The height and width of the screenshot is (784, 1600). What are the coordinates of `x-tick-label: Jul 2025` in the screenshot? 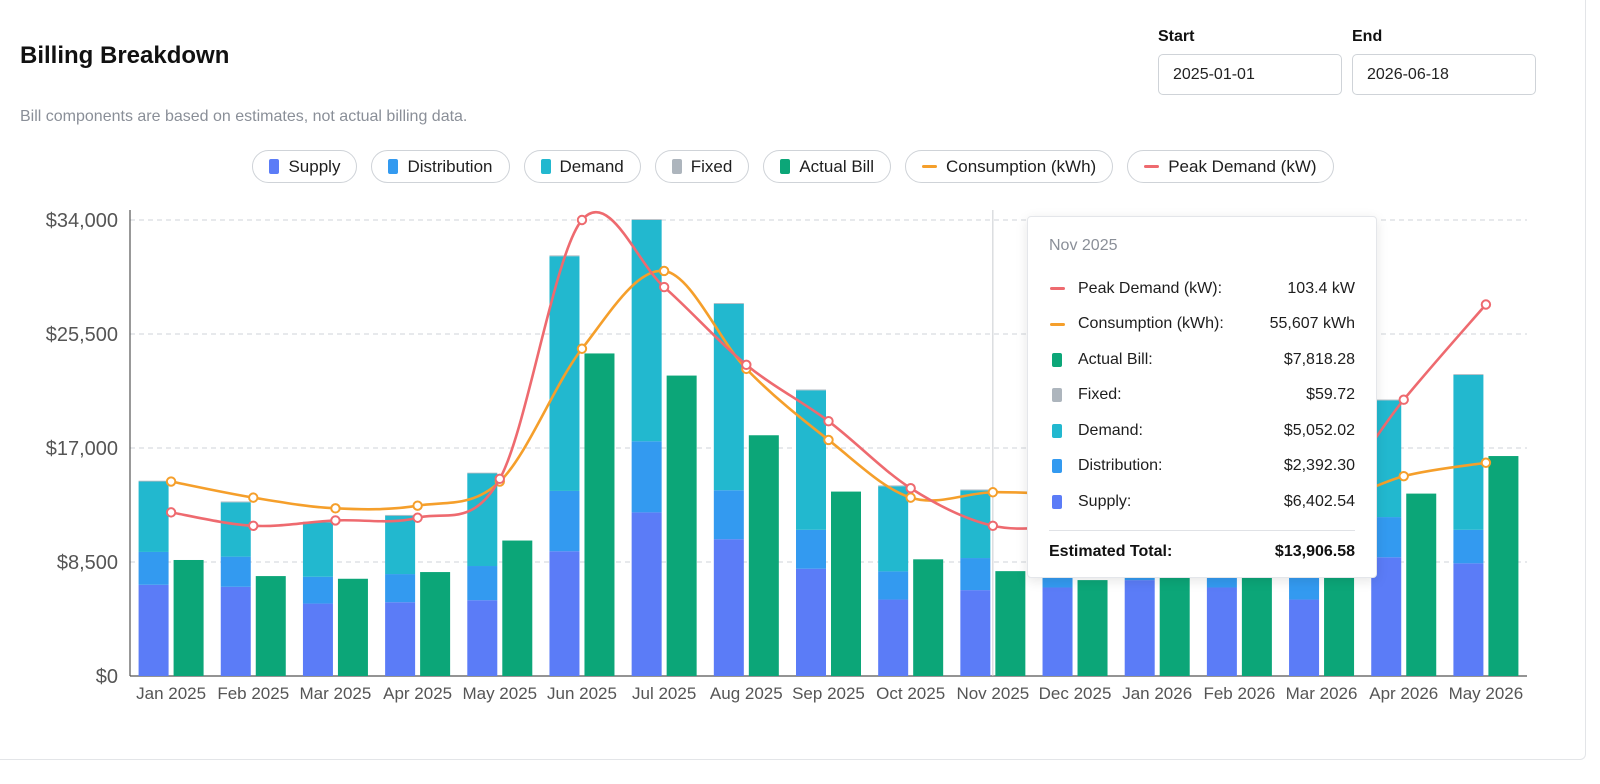 It's located at (664, 693).